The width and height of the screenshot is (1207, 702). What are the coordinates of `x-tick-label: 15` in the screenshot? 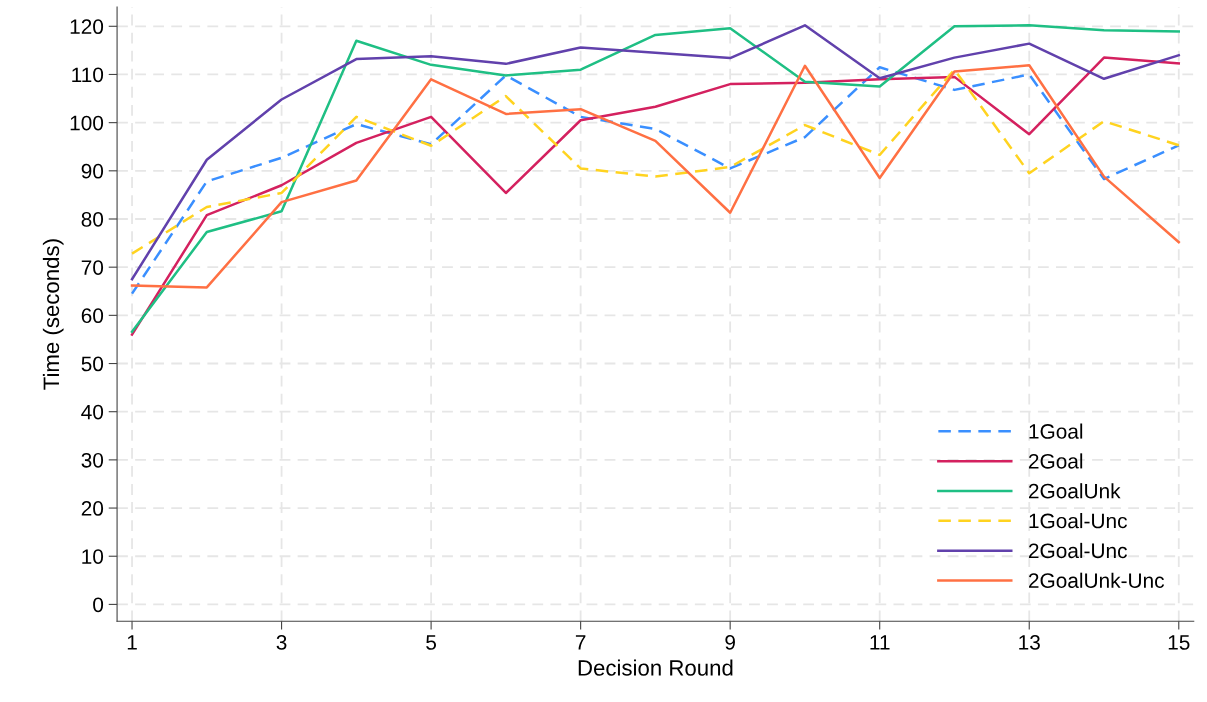 It's located at (1179, 642).